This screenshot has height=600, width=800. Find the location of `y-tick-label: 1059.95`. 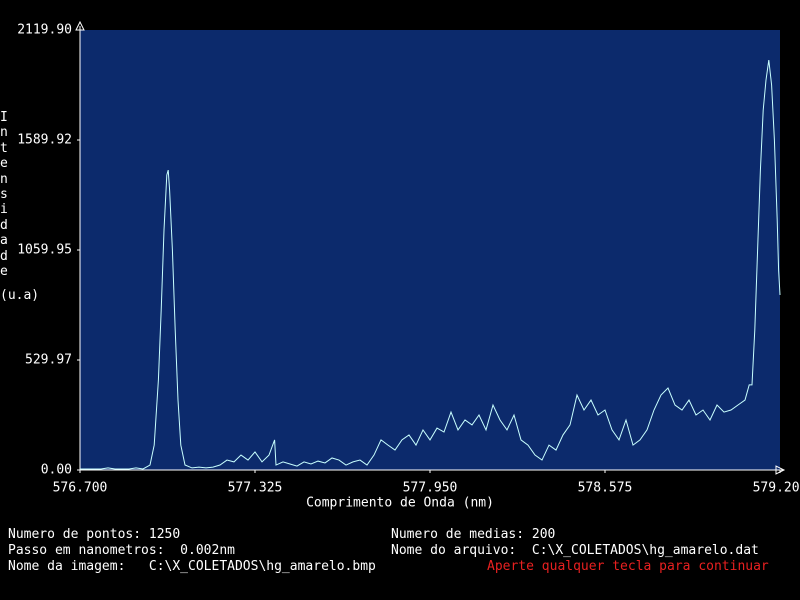

y-tick-label: 1059.95 is located at coordinates (44, 250).